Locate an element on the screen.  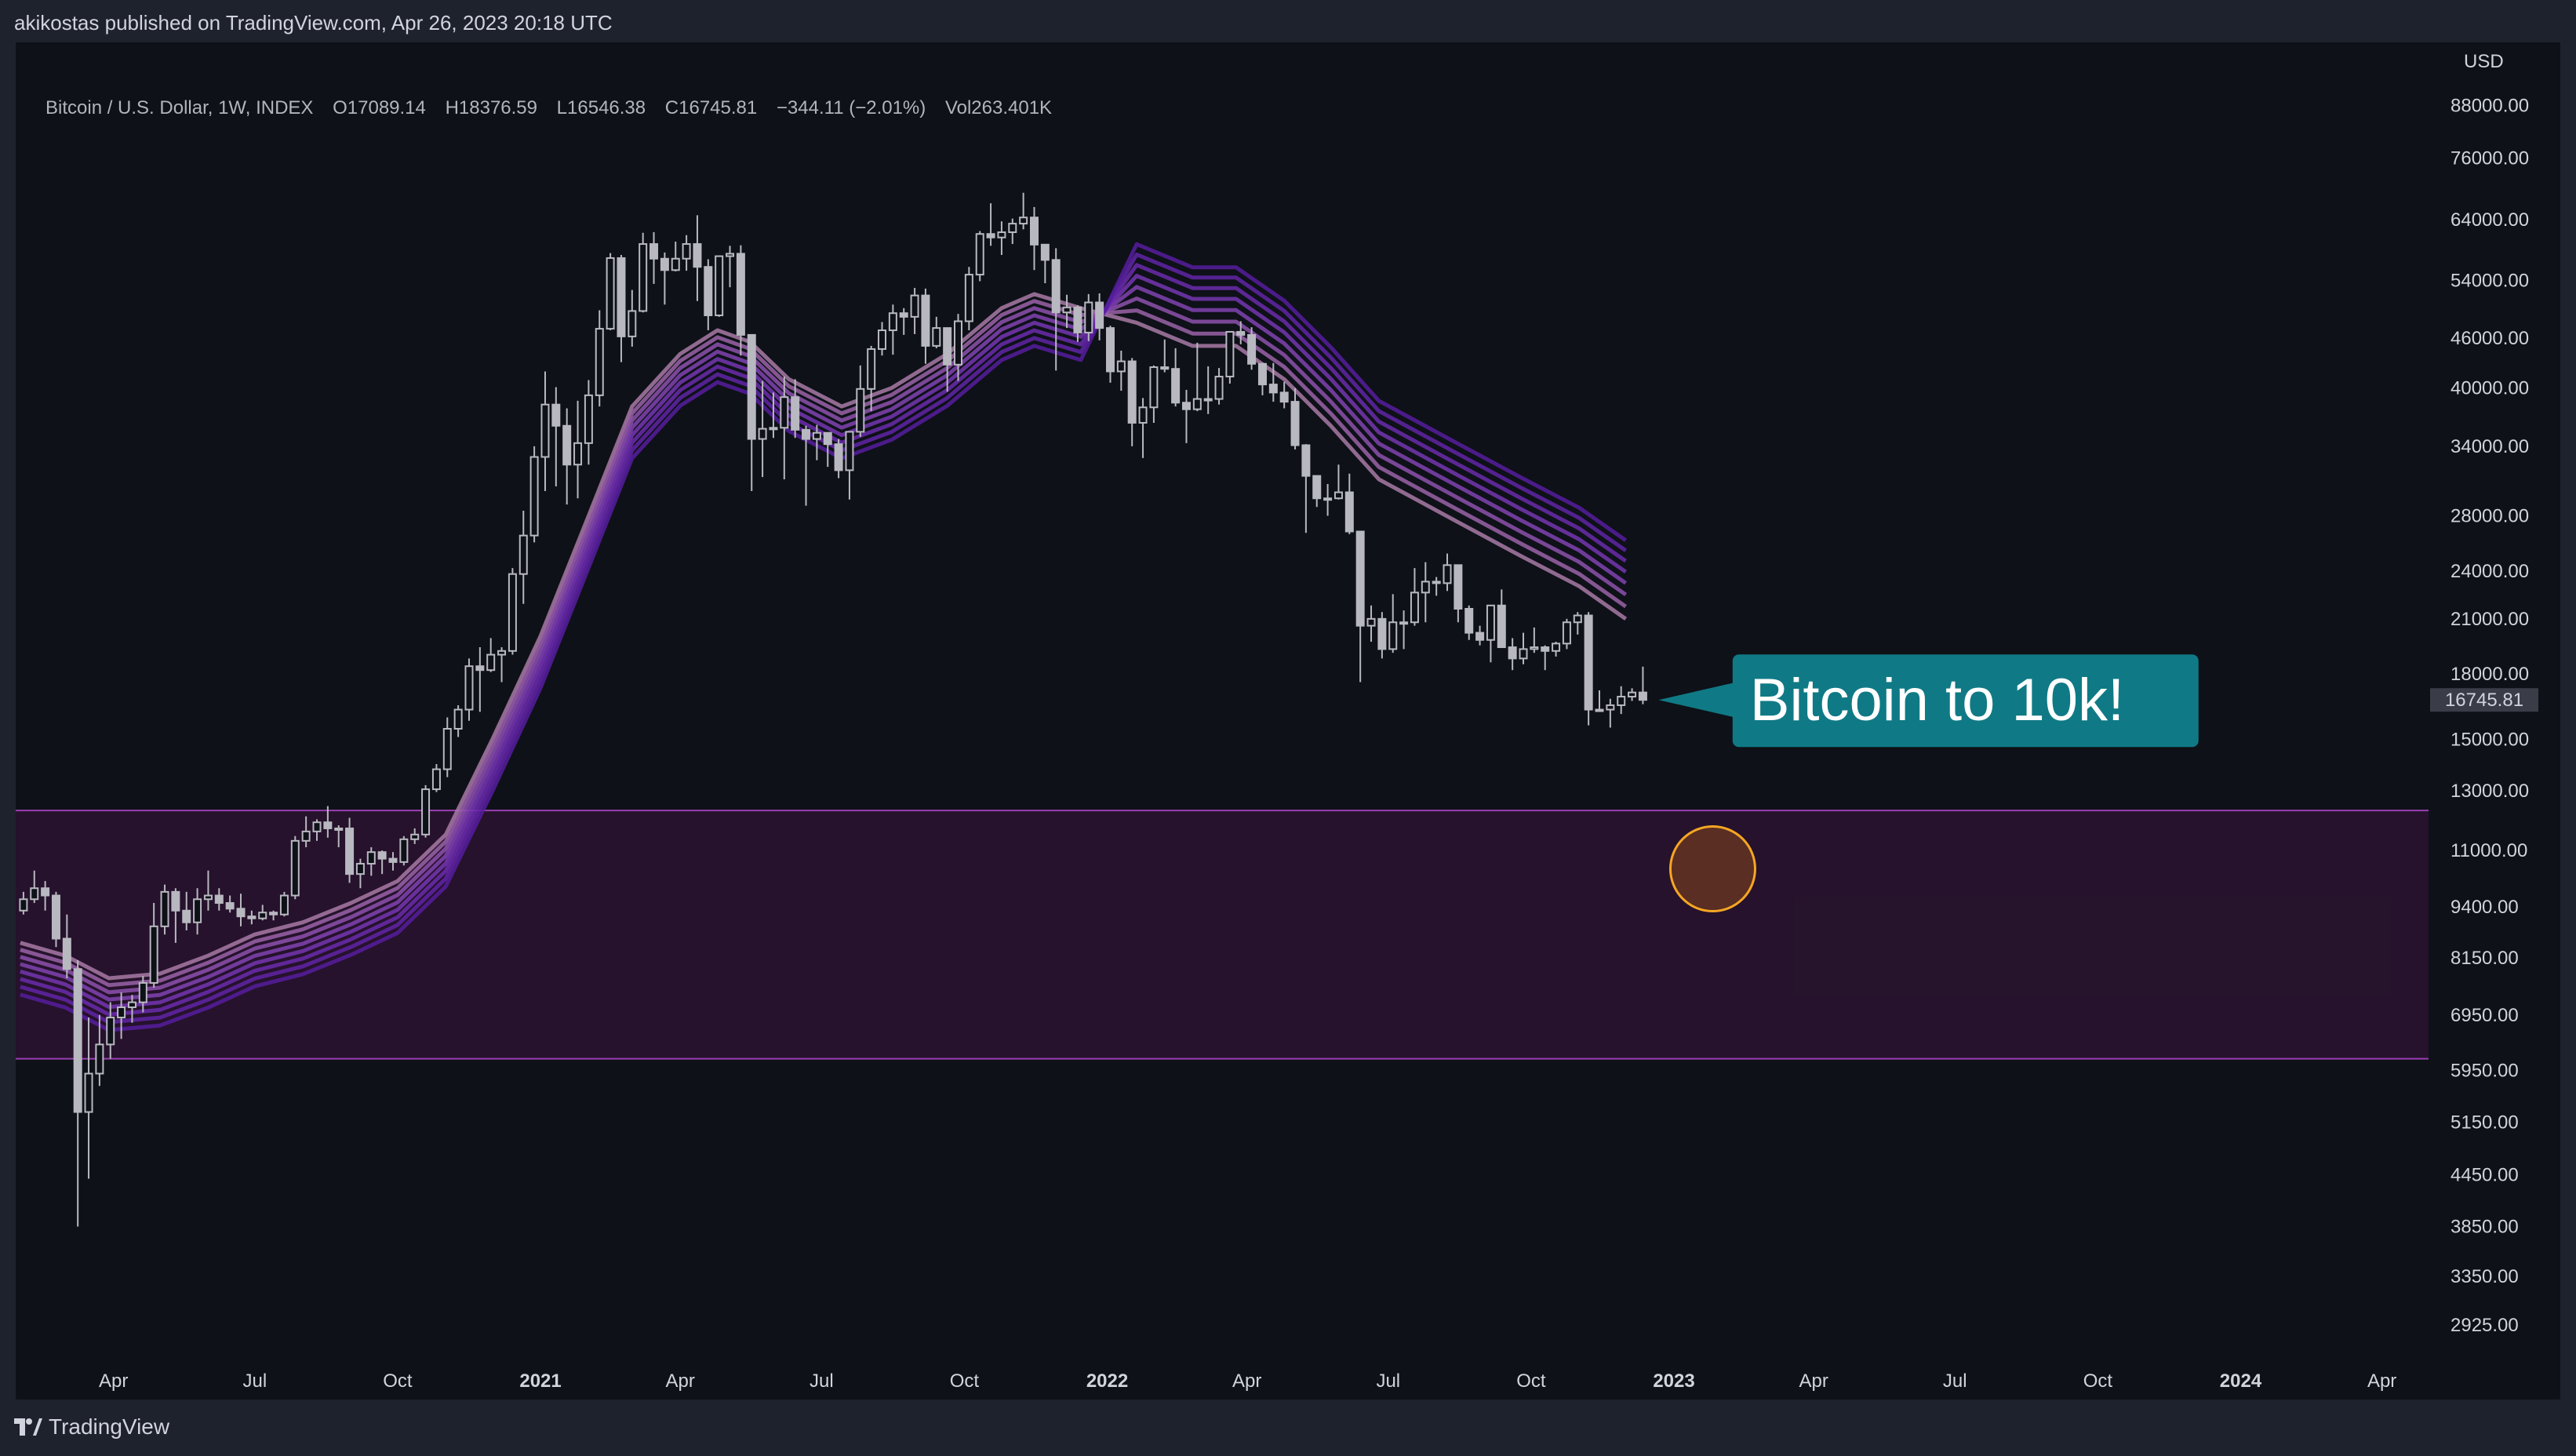
tradingview-logo: TradingView is located at coordinates (91, 1427).